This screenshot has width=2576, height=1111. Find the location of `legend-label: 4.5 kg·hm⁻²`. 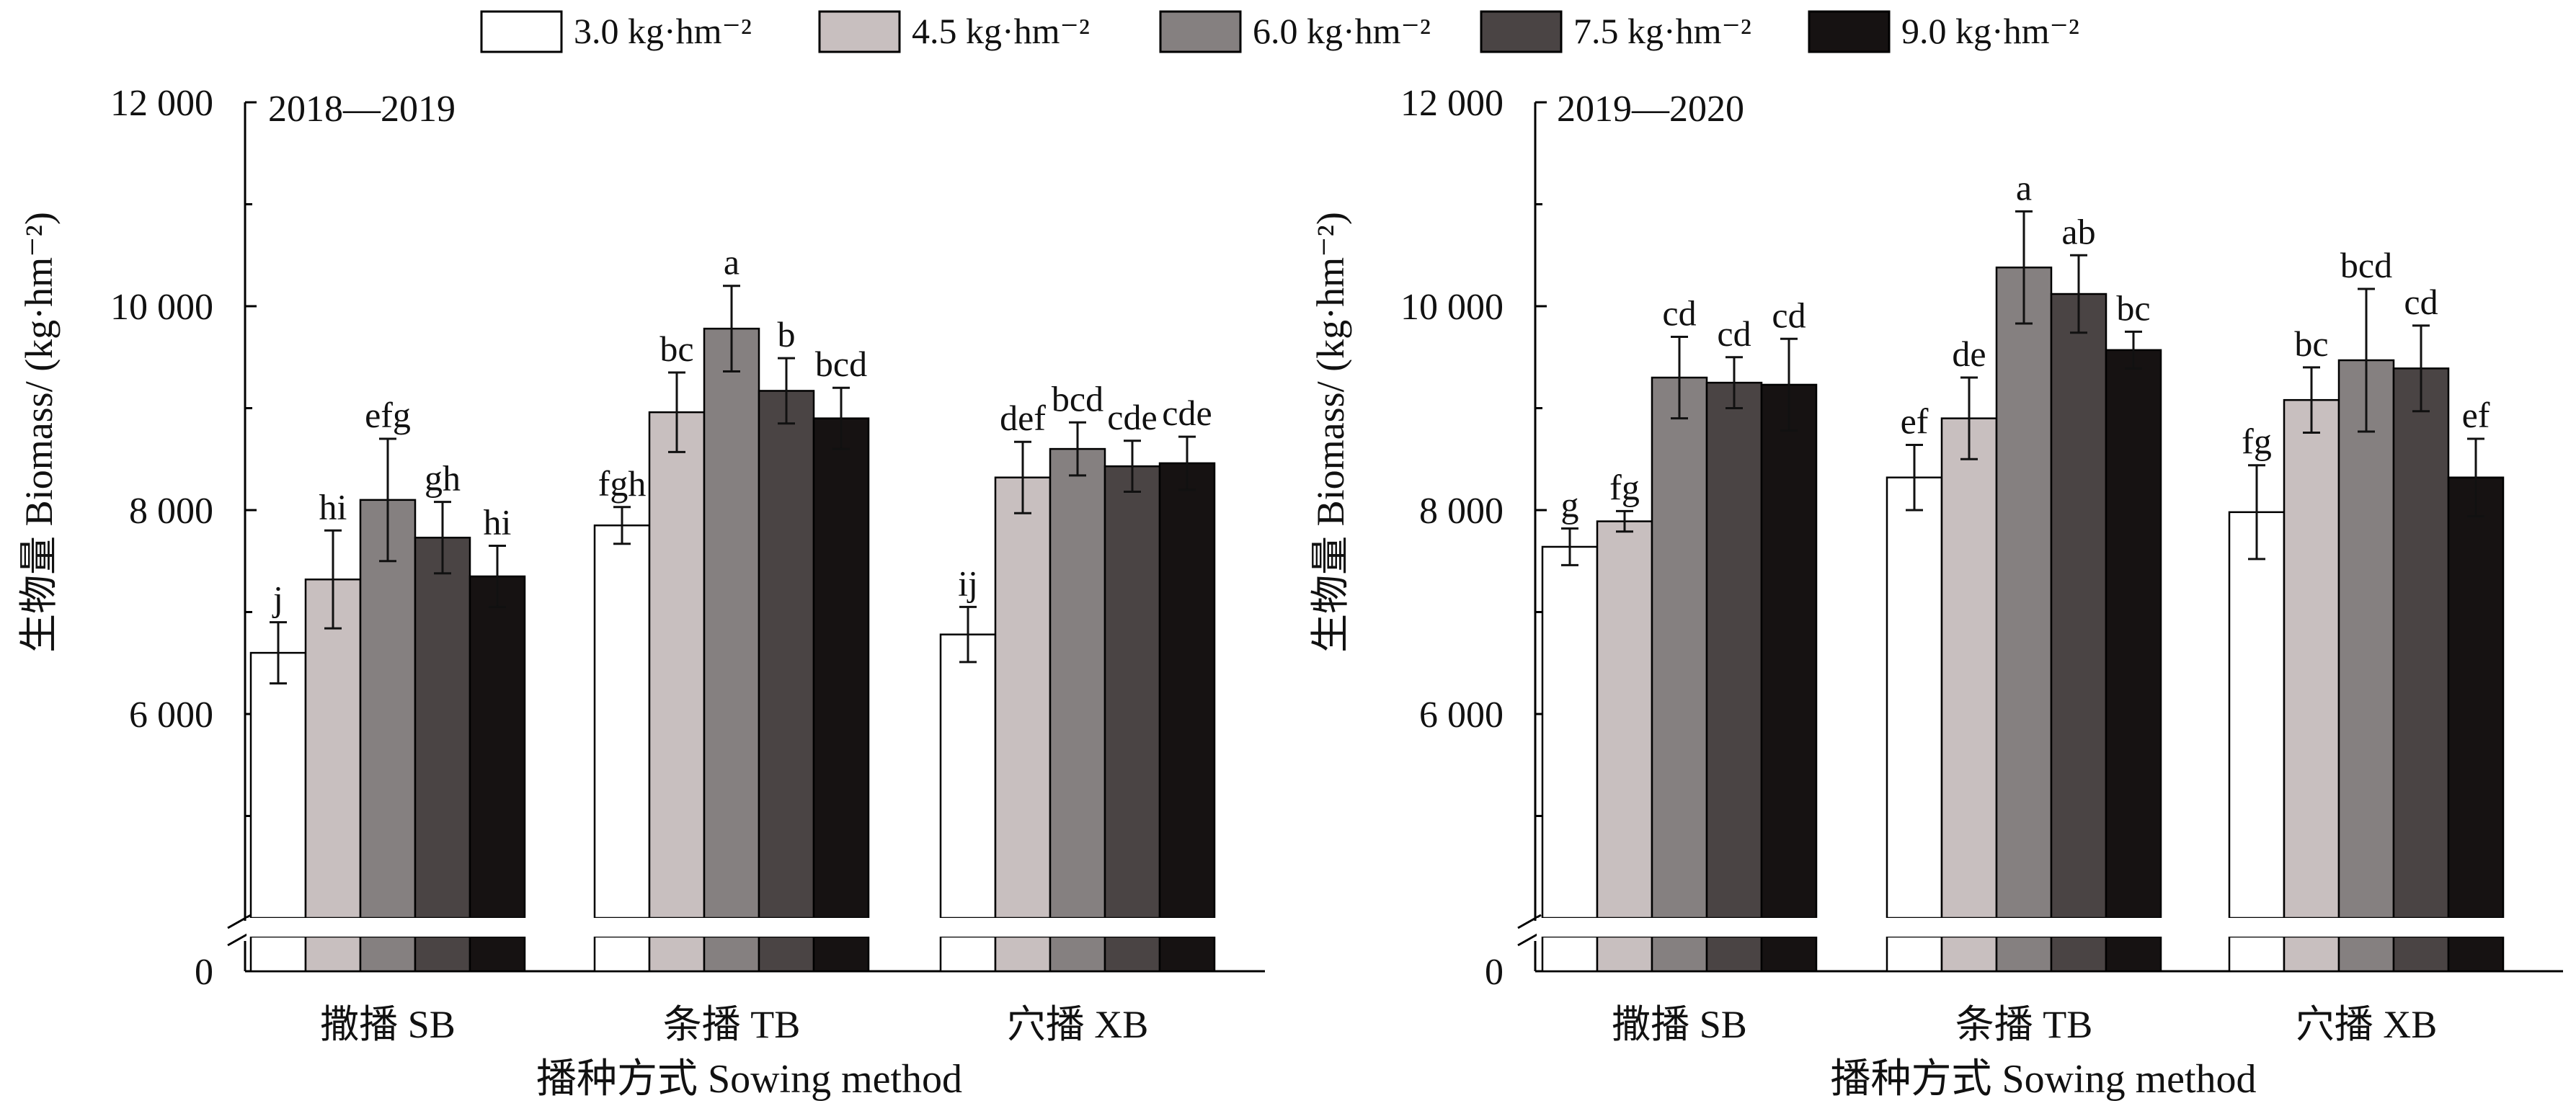

legend-label: 4.5 kg·hm⁻² is located at coordinates (1001, 31).